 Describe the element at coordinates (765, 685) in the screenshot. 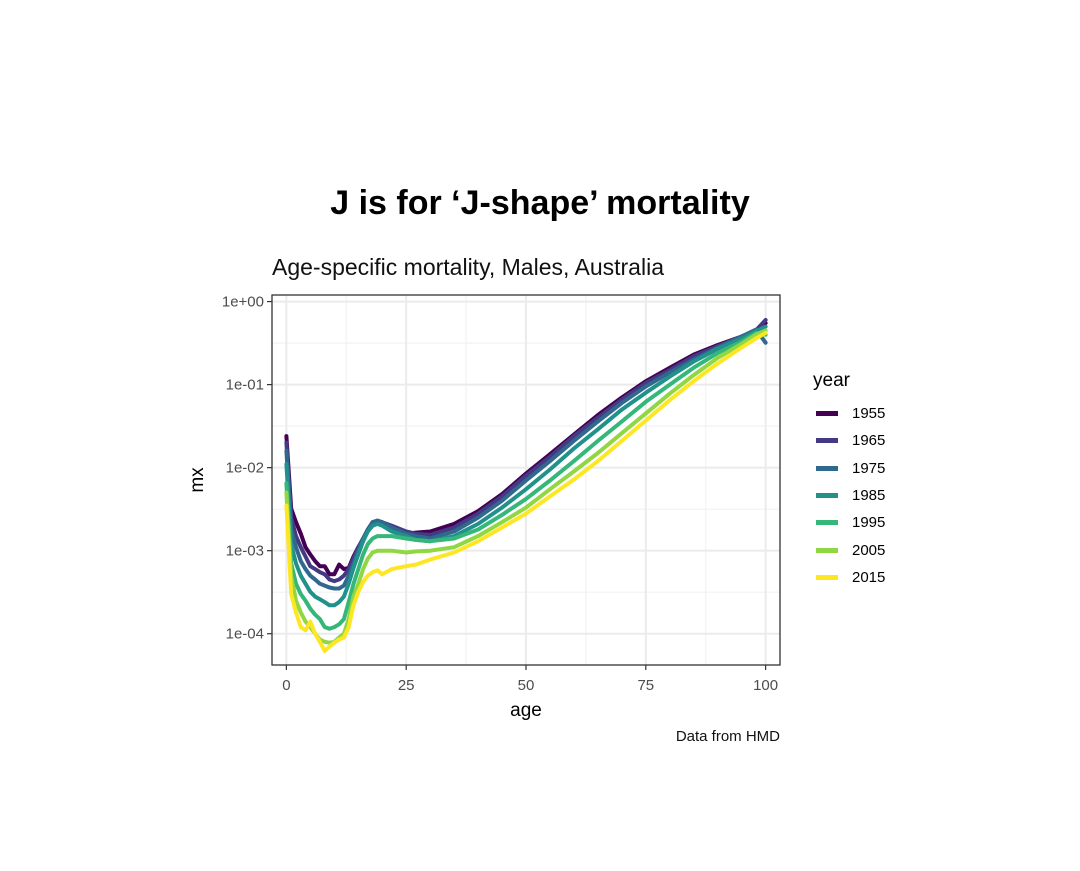

I see `x-tick-label: 100` at that location.